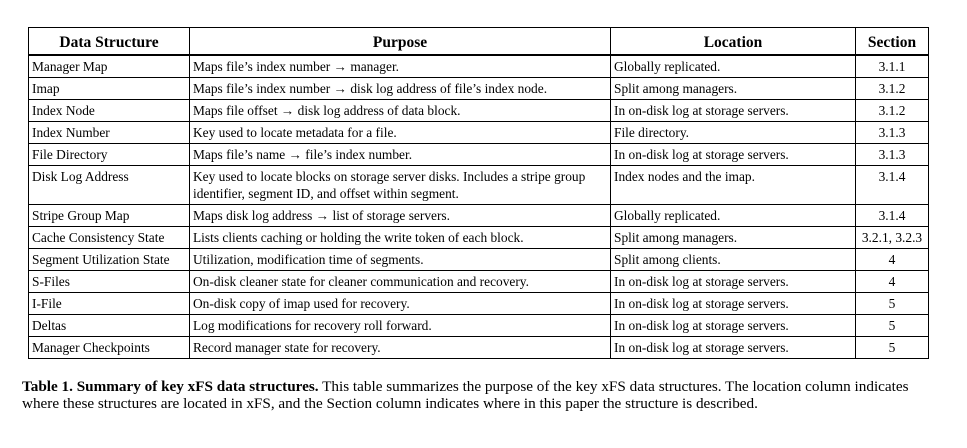 This screenshot has height=448, width=967. Describe the element at coordinates (109, 259) in the screenshot. I see `cell-data-structure: Segment Utilization State` at that location.